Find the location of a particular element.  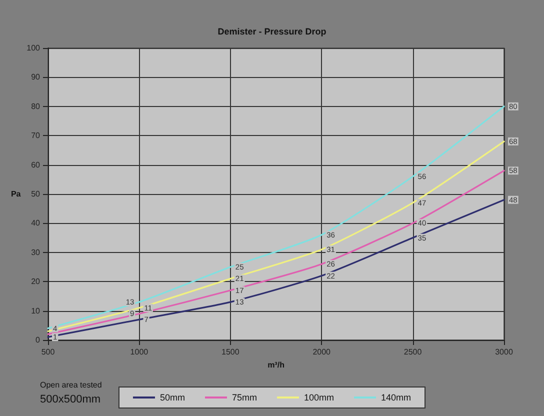

y-tick-label: 100 is located at coordinates (33, 48).